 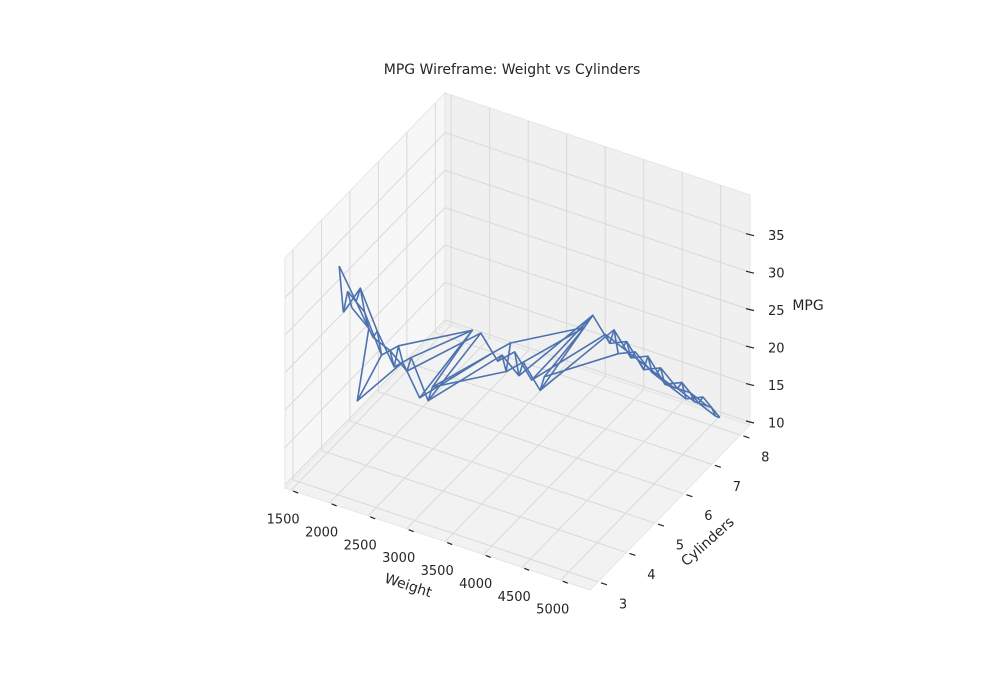 What do you see at coordinates (776, 236) in the screenshot?
I see `z-tick-label: 35` at bounding box center [776, 236].